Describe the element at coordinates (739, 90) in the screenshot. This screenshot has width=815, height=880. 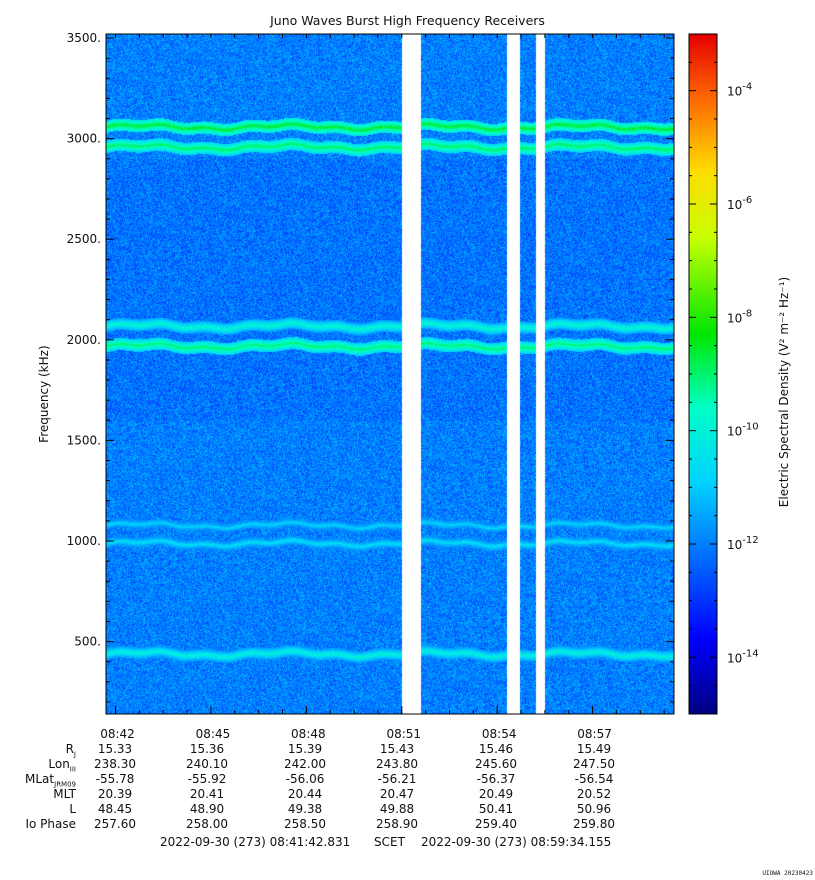
I see `colorbar-tick-label: 10⁻⁴` at that location.